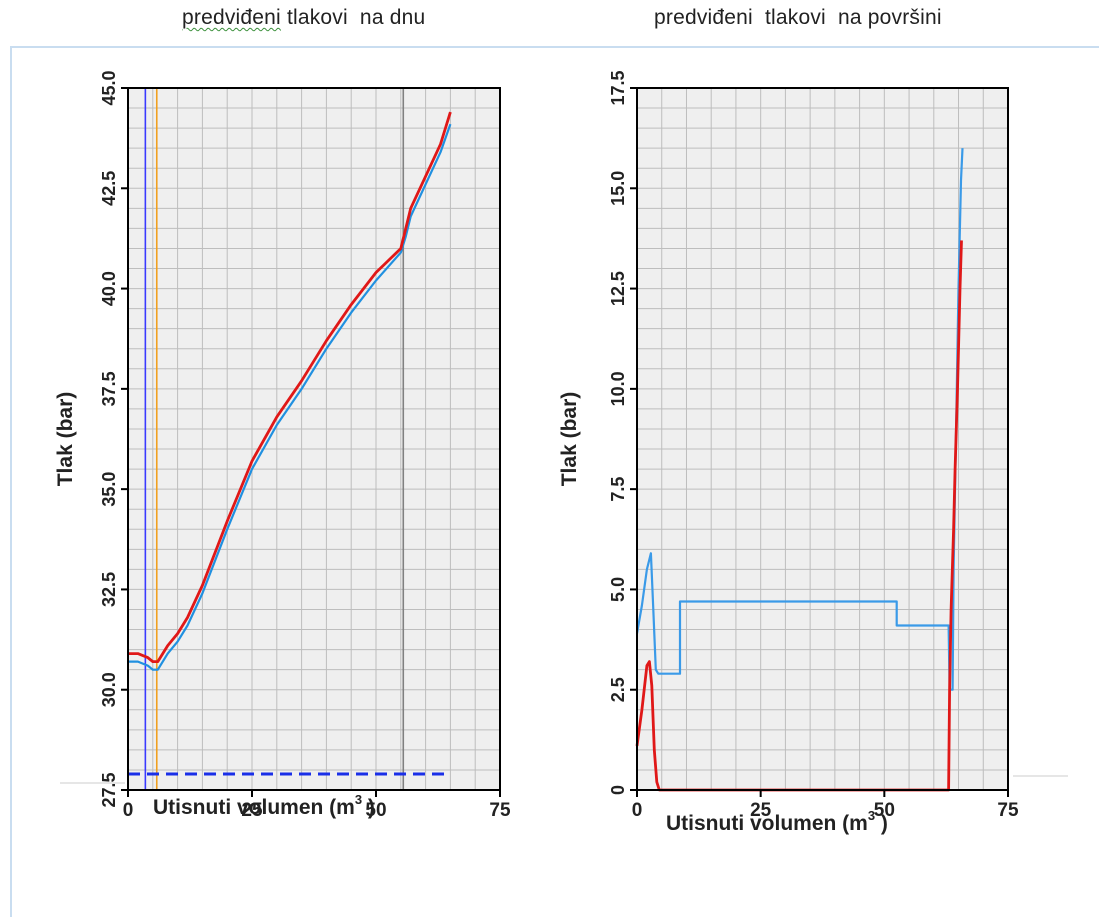  I want to click on y-tick-label: 45.0, so click(109, 87).